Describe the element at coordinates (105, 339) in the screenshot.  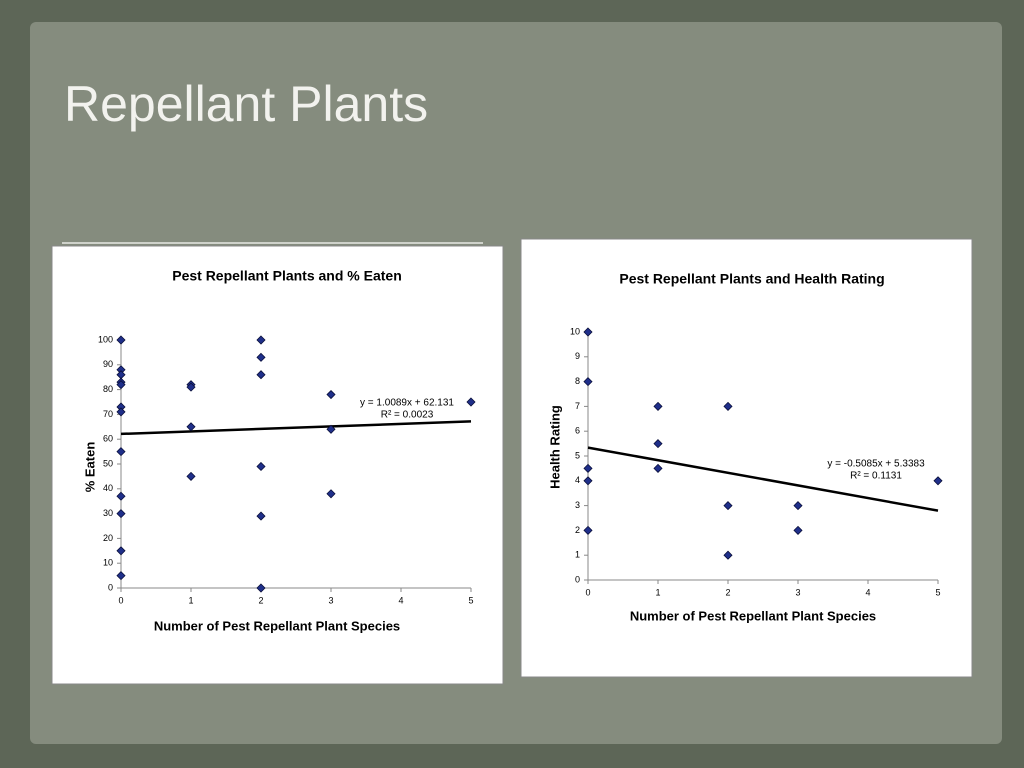
I see `y-tick-label: 100` at that location.